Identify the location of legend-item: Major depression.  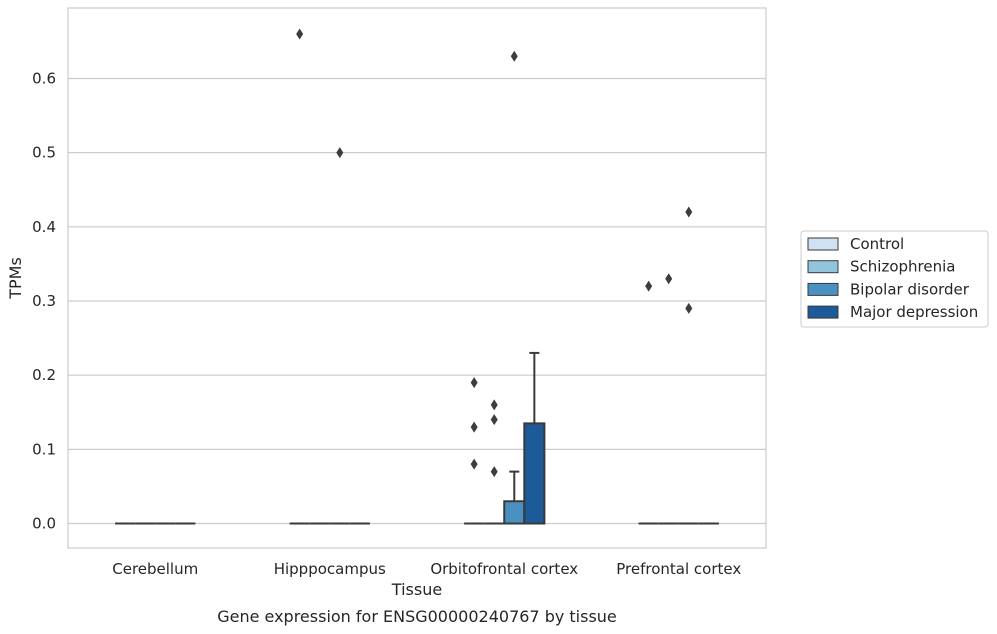
(892, 312).